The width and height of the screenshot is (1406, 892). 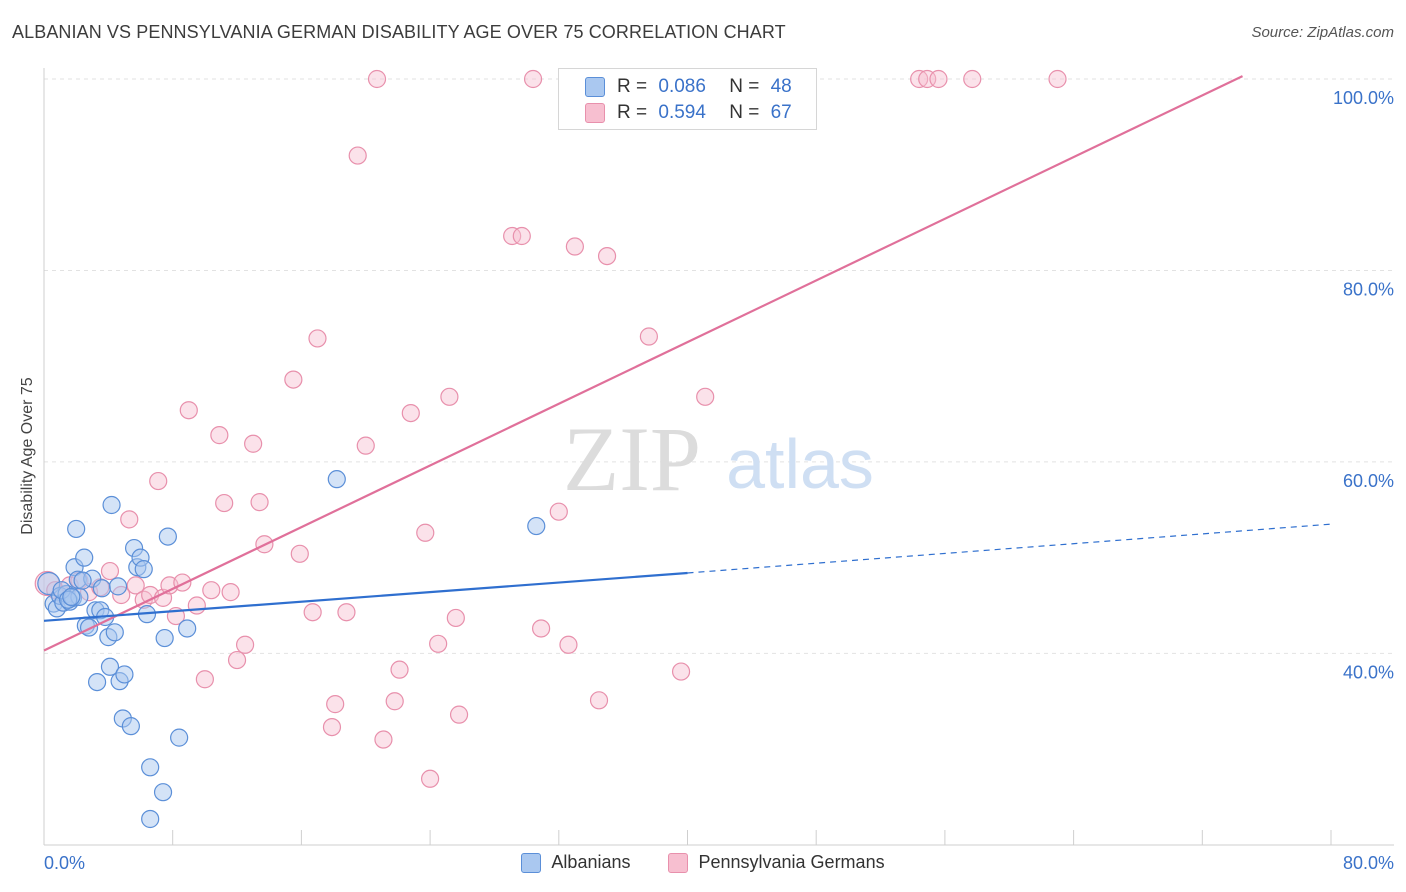 What do you see at coordinates (781, 112) in the screenshot?
I see `n-value: 67` at bounding box center [781, 112].